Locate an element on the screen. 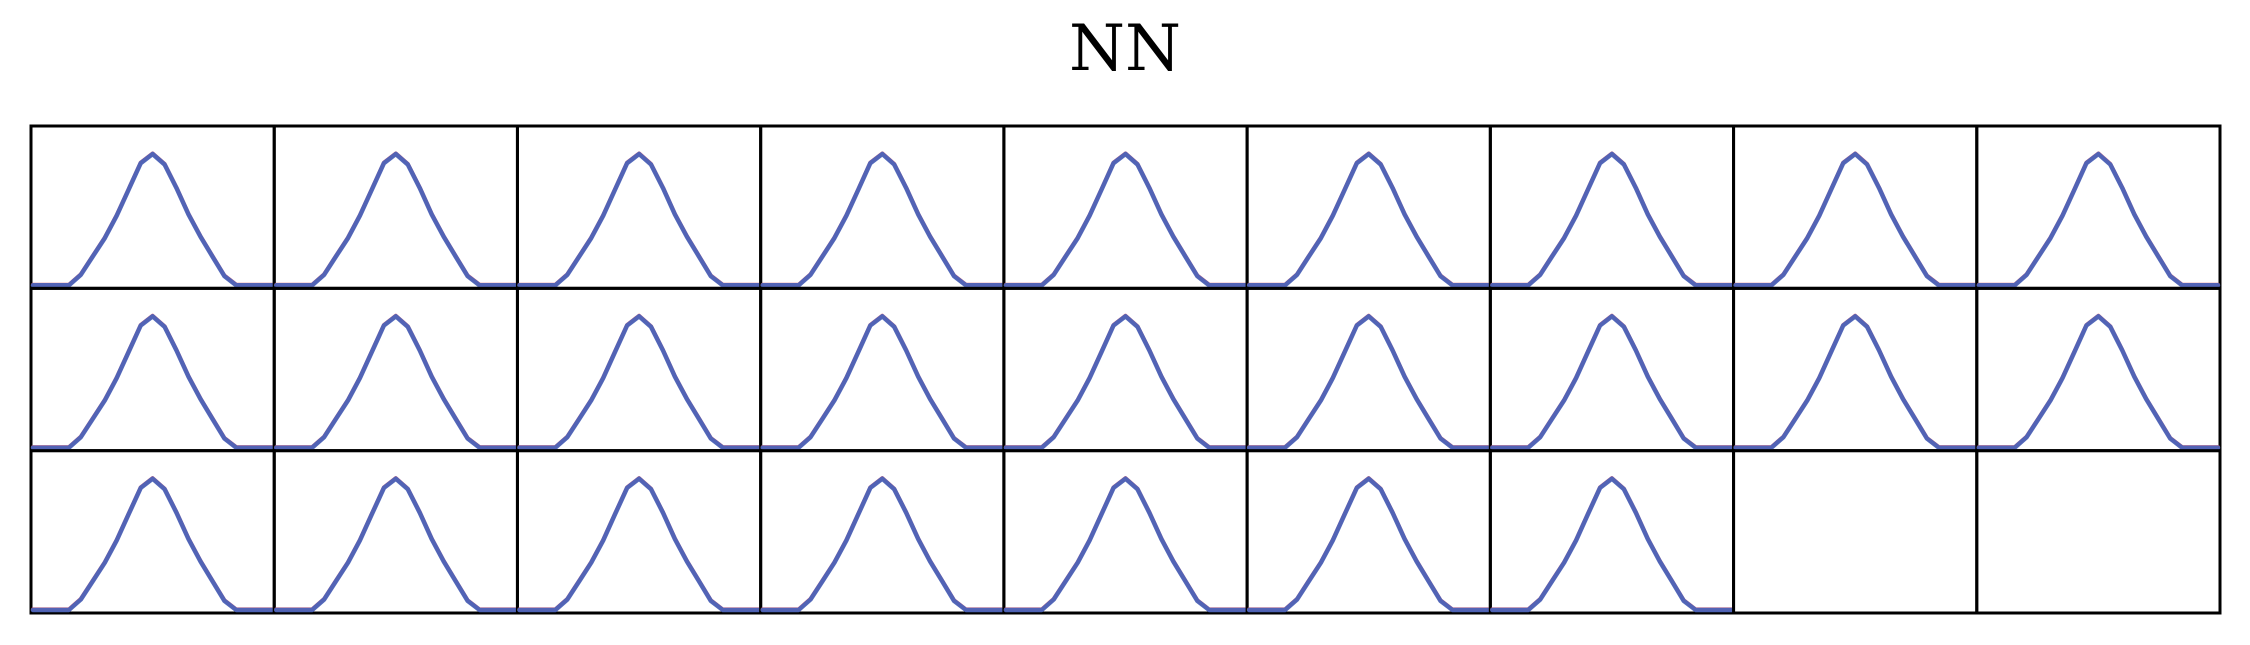 The width and height of the screenshot is (2250, 645). chart-title: NN is located at coordinates (1125, 49).